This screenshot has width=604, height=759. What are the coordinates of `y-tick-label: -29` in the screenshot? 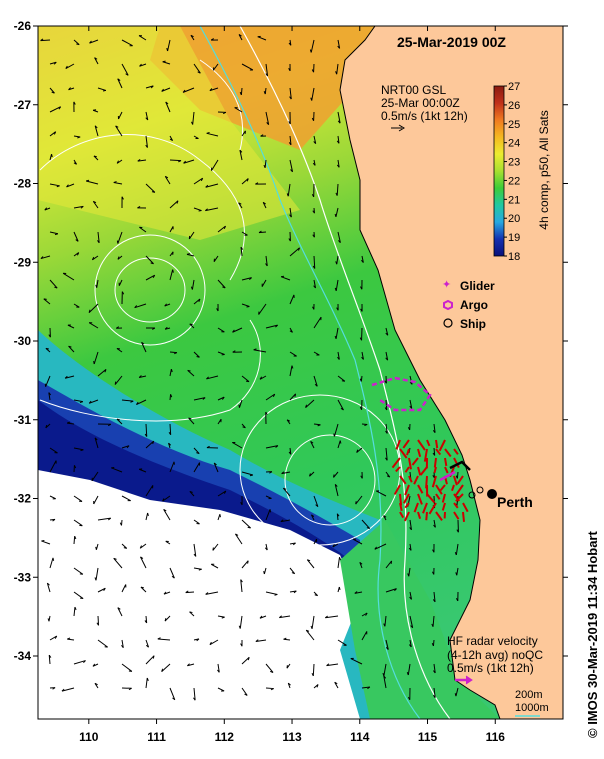 It's located at (23, 262).